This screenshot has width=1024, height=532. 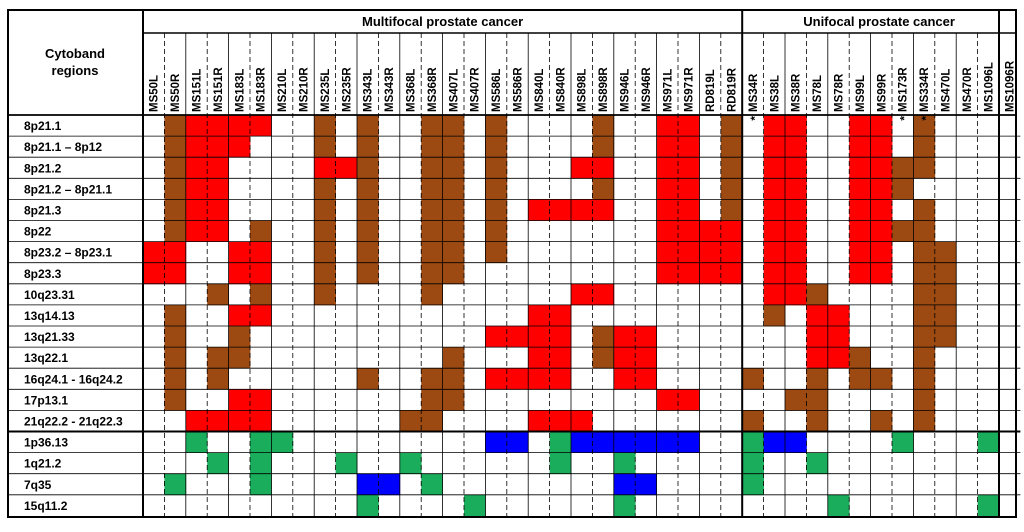 What do you see at coordinates (925, 89) in the screenshot?
I see `column-label: MS334R` at bounding box center [925, 89].